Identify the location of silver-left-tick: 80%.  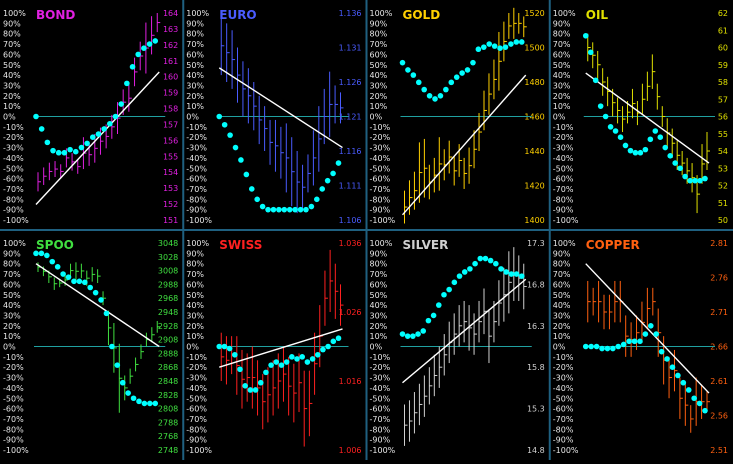
(379, 264).